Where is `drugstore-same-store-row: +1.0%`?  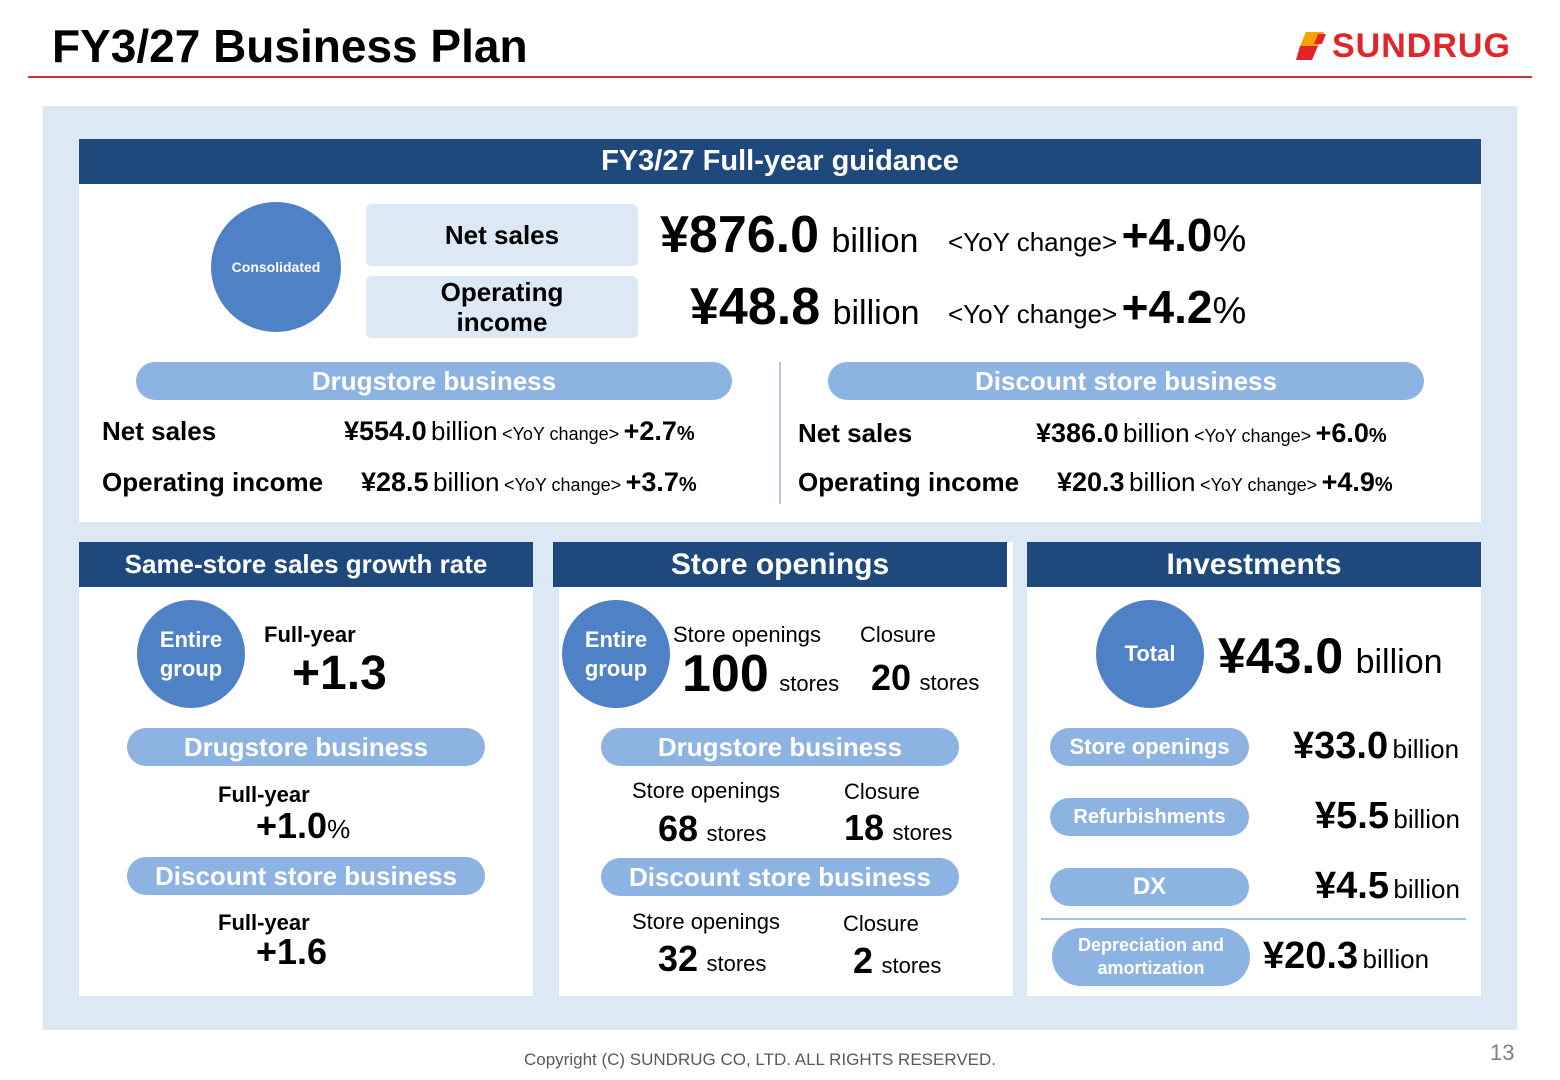
drugstore-same-store-row: +1.0% is located at coordinates (303, 830).